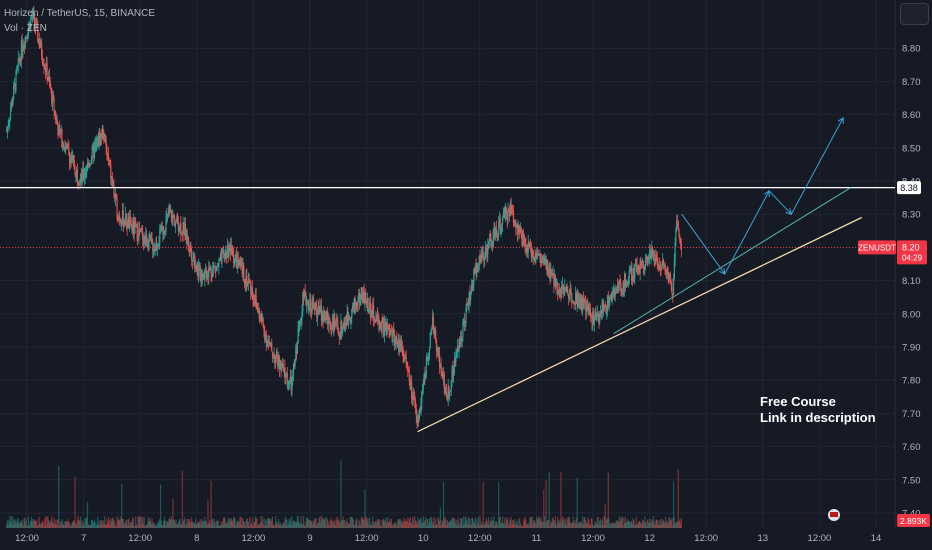  What do you see at coordinates (914, 14) in the screenshot?
I see `chart-settings-button` at bounding box center [914, 14].